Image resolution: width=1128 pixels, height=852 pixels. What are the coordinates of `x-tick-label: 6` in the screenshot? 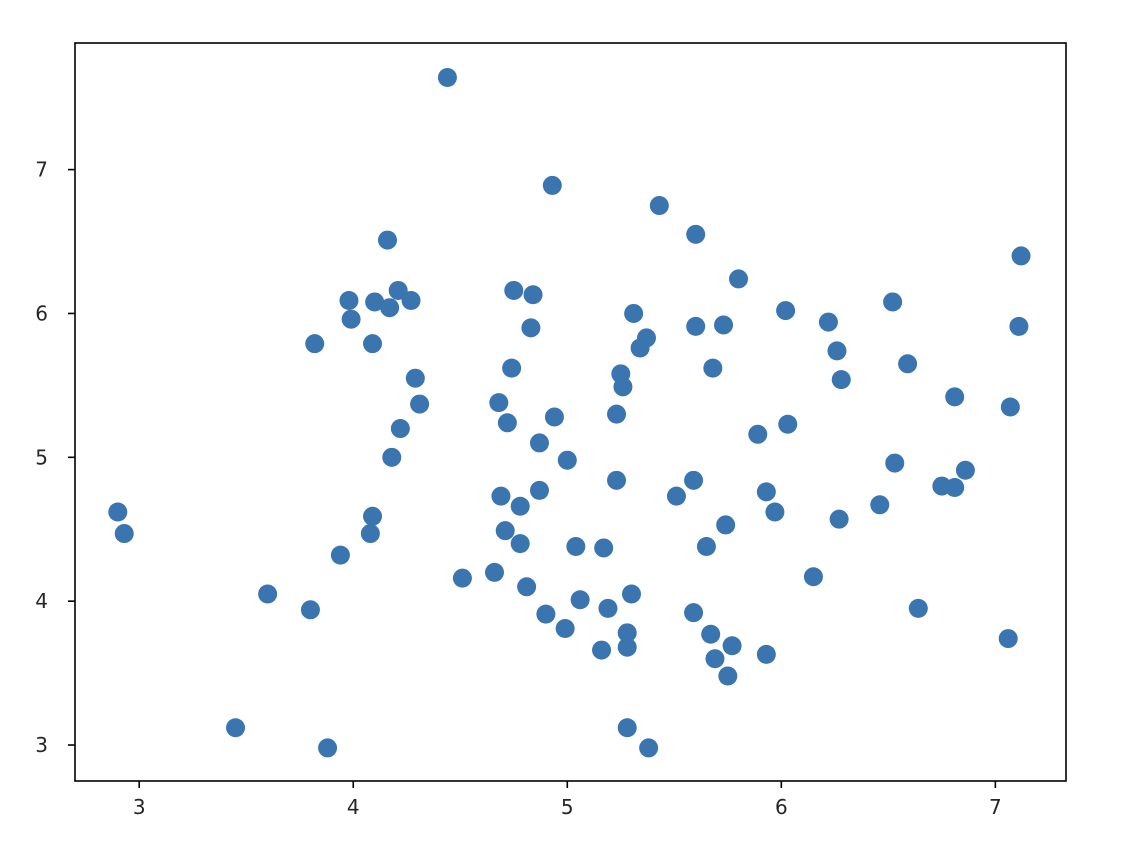 It's located at (781, 807).